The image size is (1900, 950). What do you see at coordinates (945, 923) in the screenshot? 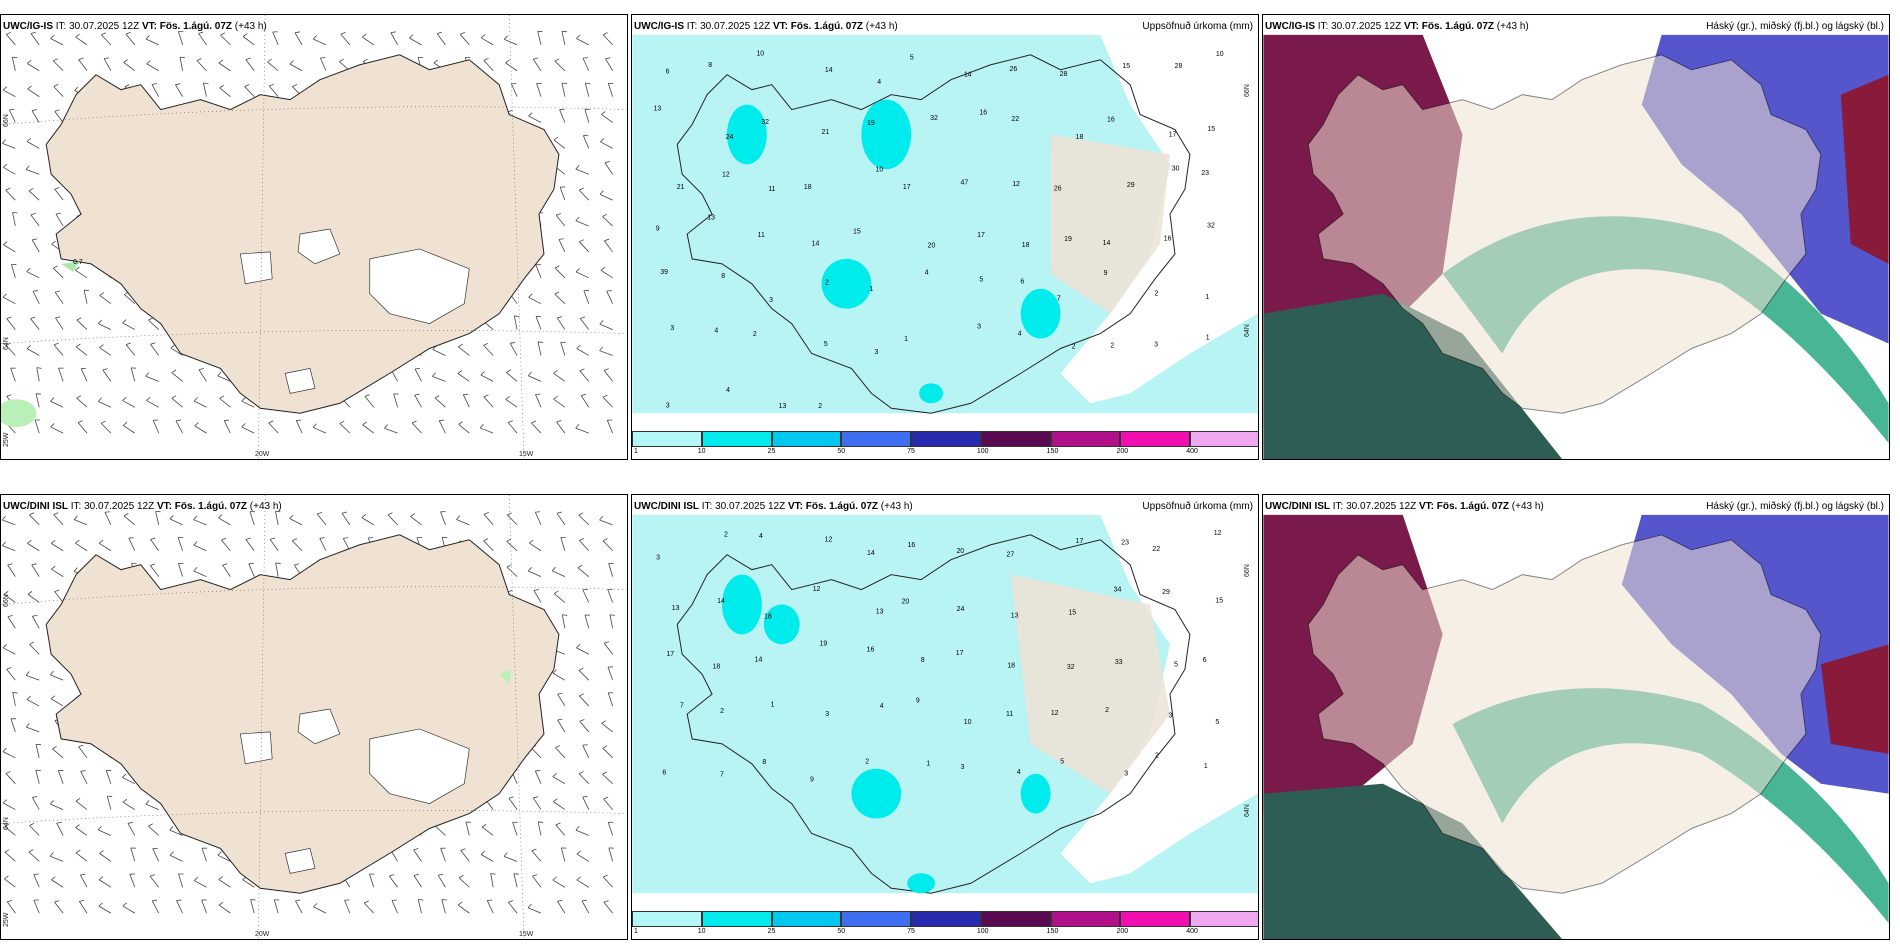
I see `precip-colorbar: 1 10 25 50 75 100 150 200 400` at bounding box center [945, 923].